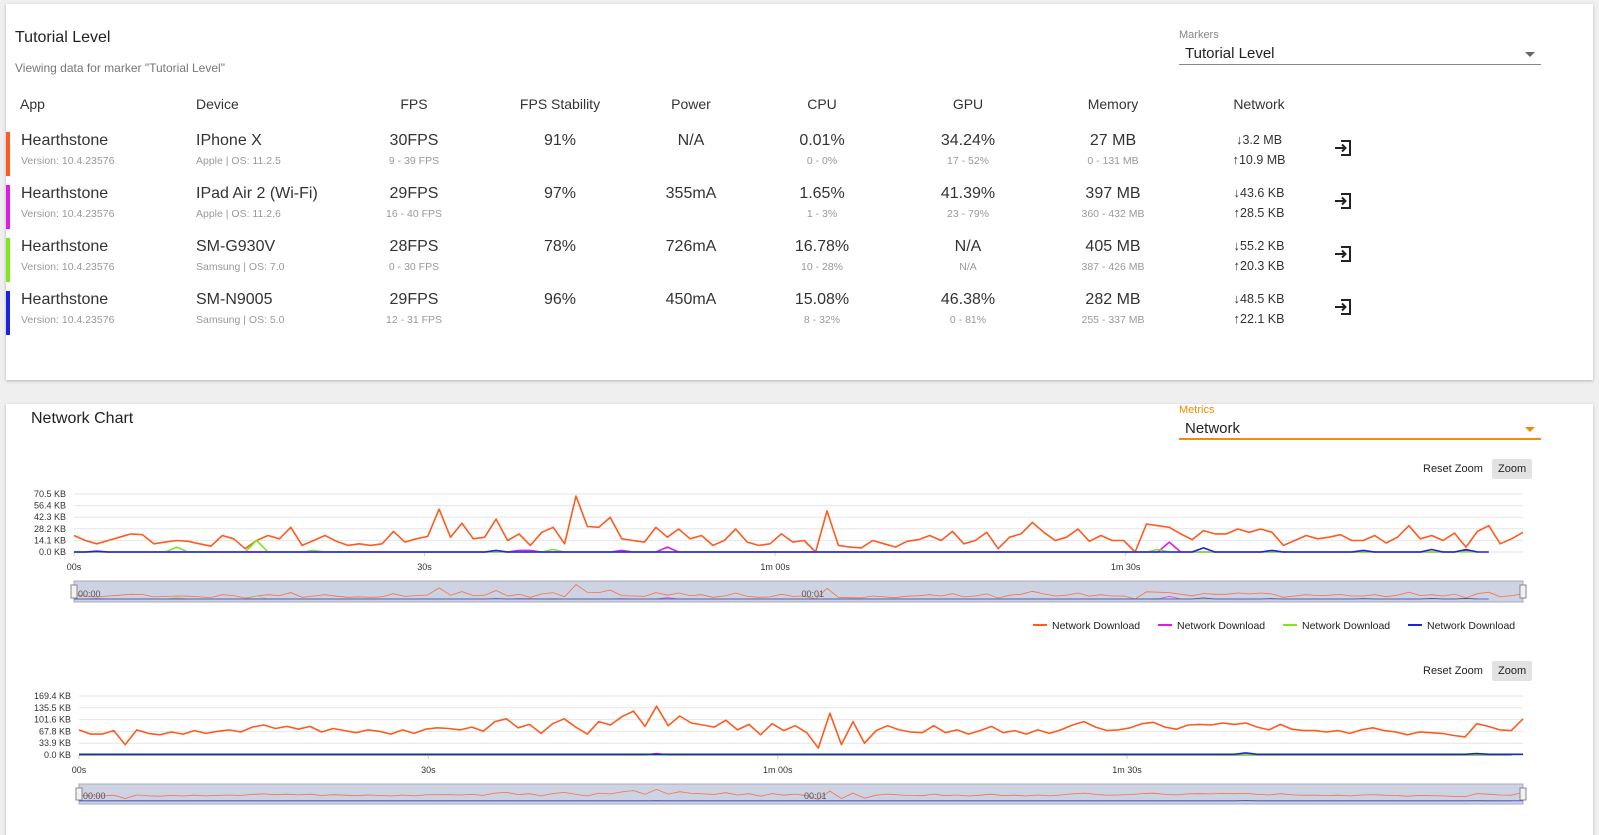 This screenshot has height=835, width=1599. I want to click on fps-stability-cell: 97%, so click(560, 194).